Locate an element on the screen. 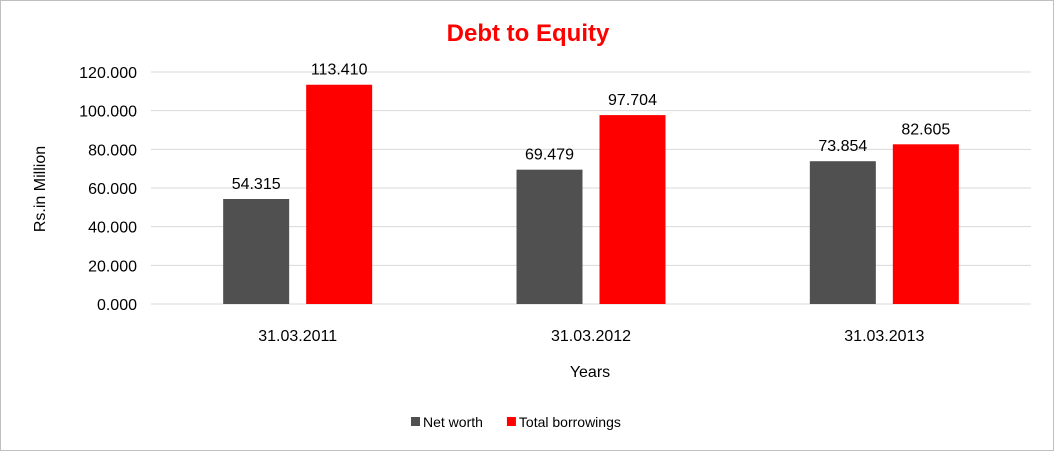 This screenshot has width=1054, height=451. y-tick-label: 80.000 is located at coordinates (112, 150).